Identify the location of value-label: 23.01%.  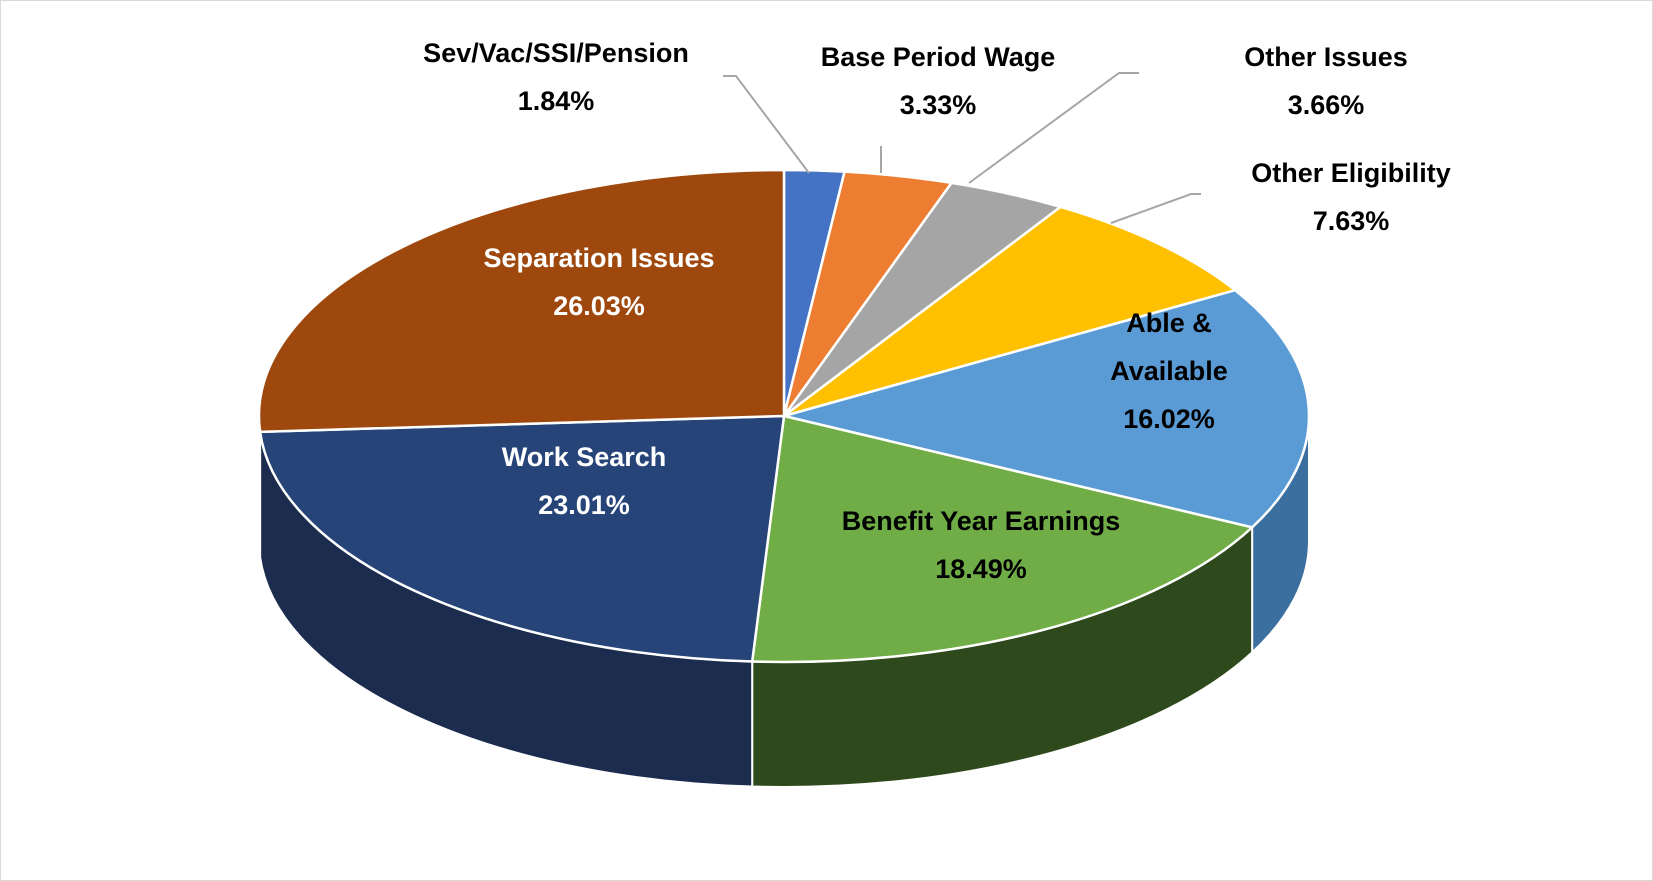
(584, 505).